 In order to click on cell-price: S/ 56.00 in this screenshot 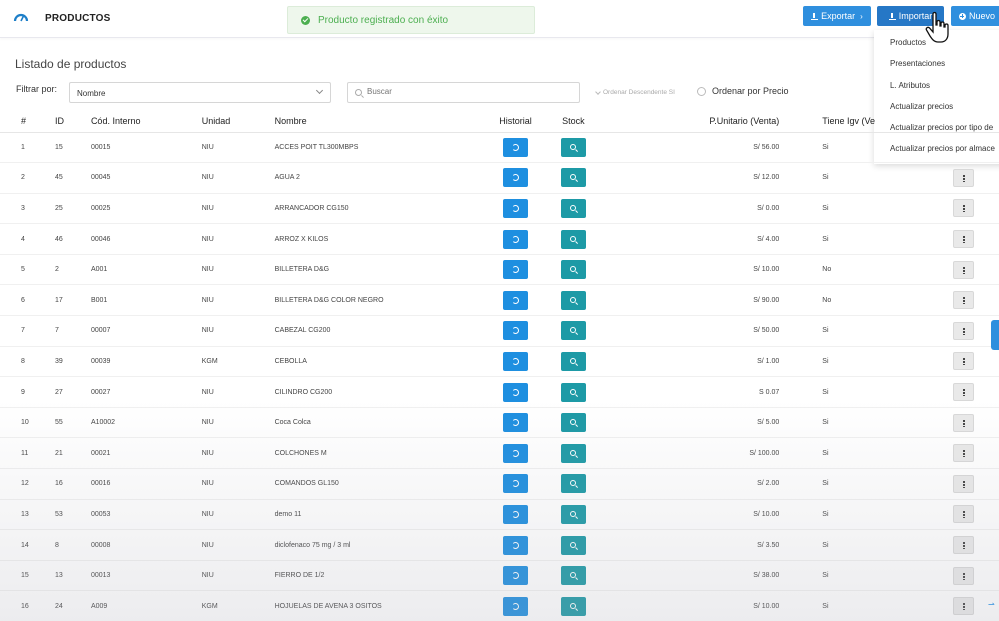, I will do `click(689, 148)`.